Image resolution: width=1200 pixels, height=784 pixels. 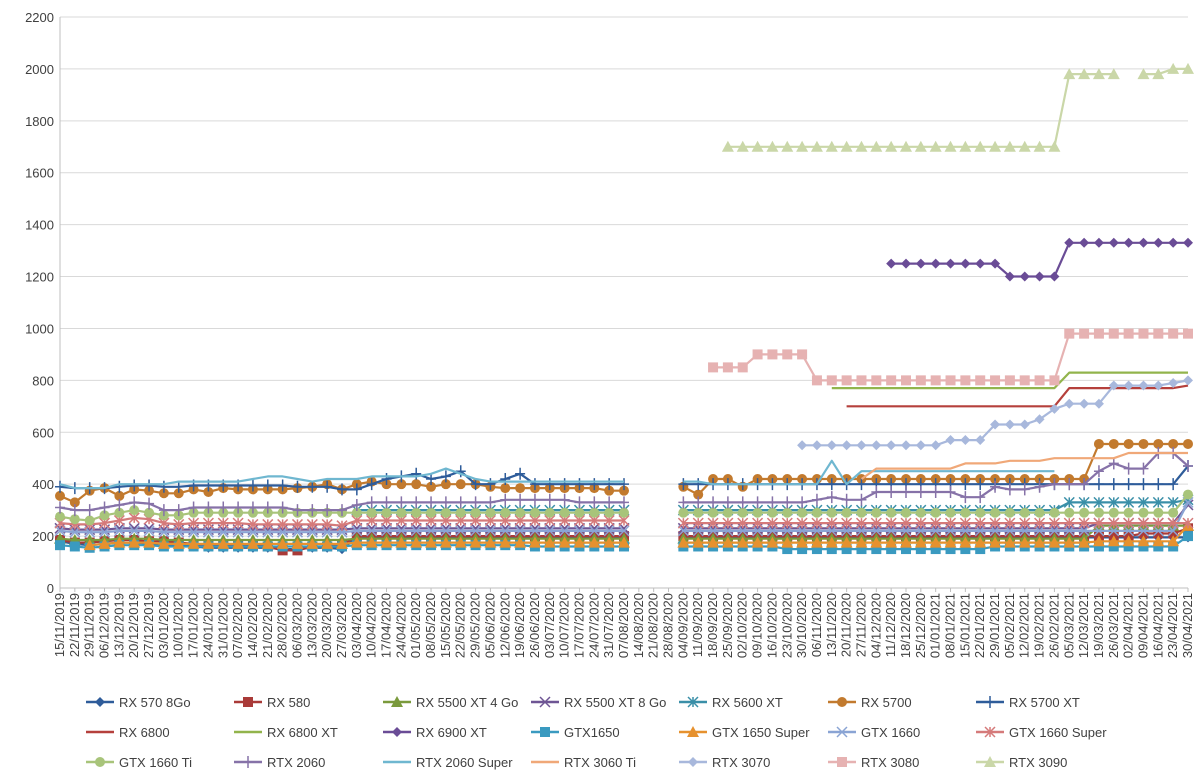 What do you see at coordinates (504, 625) in the screenshot?
I see `x-tick-label: 12/06/2020` at bounding box center [504, 625].